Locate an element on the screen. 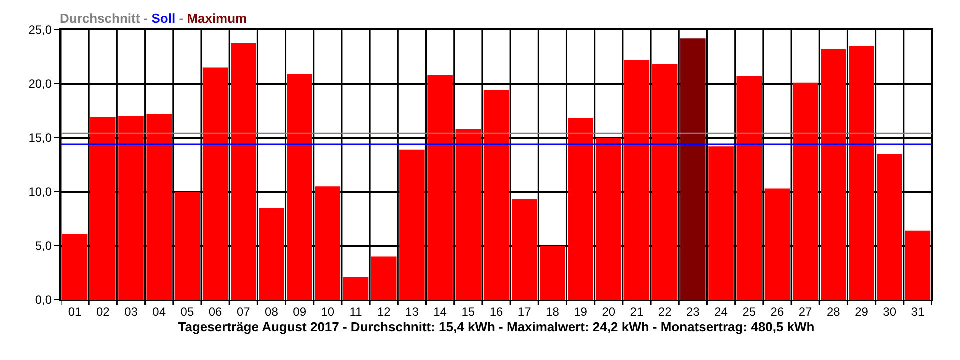  y-tick-label: 0,0 is located at coordinates (43, 300).